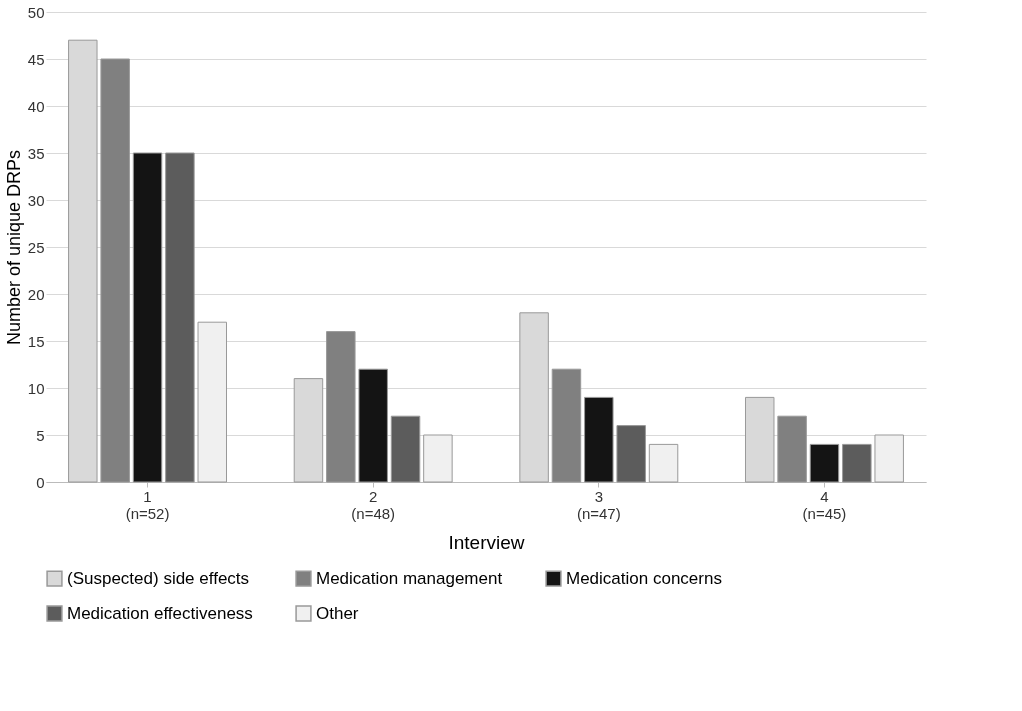 Image resolution: width=1022 pixels, height=711 pixels. I want to click on y-tick-label: 0, so click(40, 482).